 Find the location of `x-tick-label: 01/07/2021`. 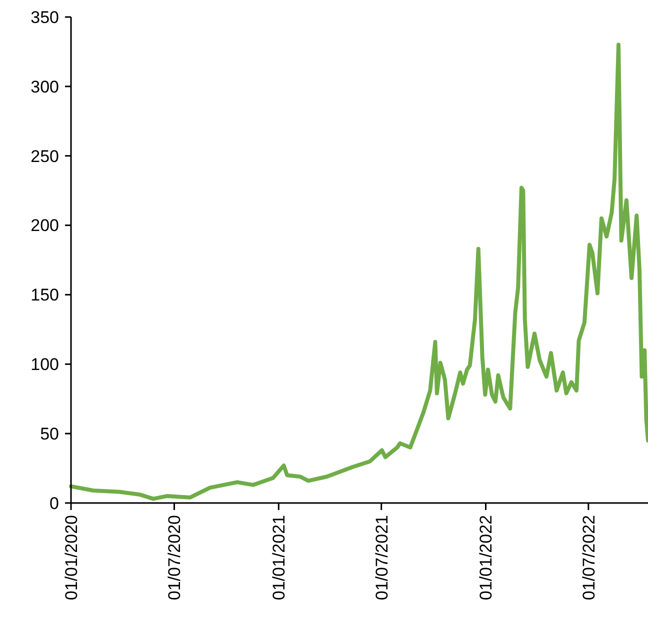

x-tick-label: 01/07/2021 is located at coordinates (382, 557).